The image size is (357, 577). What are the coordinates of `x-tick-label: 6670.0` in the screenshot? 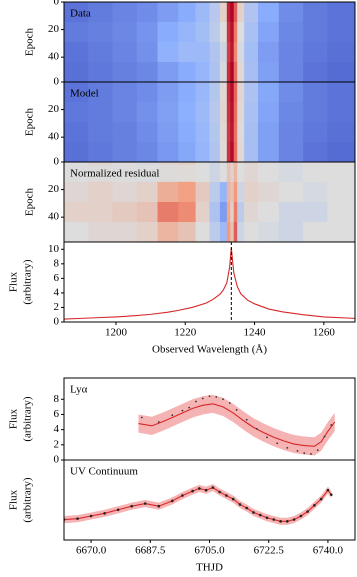 It's located at (91, 551).